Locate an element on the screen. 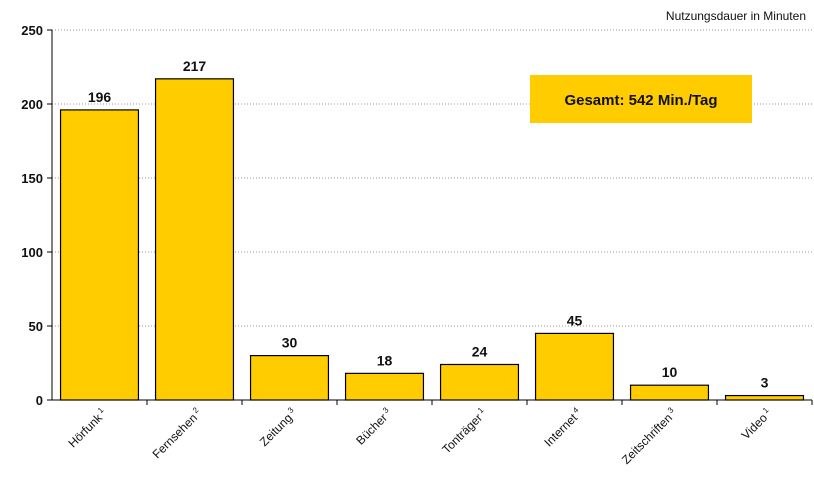 Image resolution: width=814 pixels, height=497 pixels. y-tick-label: 150 is located at coordinates (32, 178).